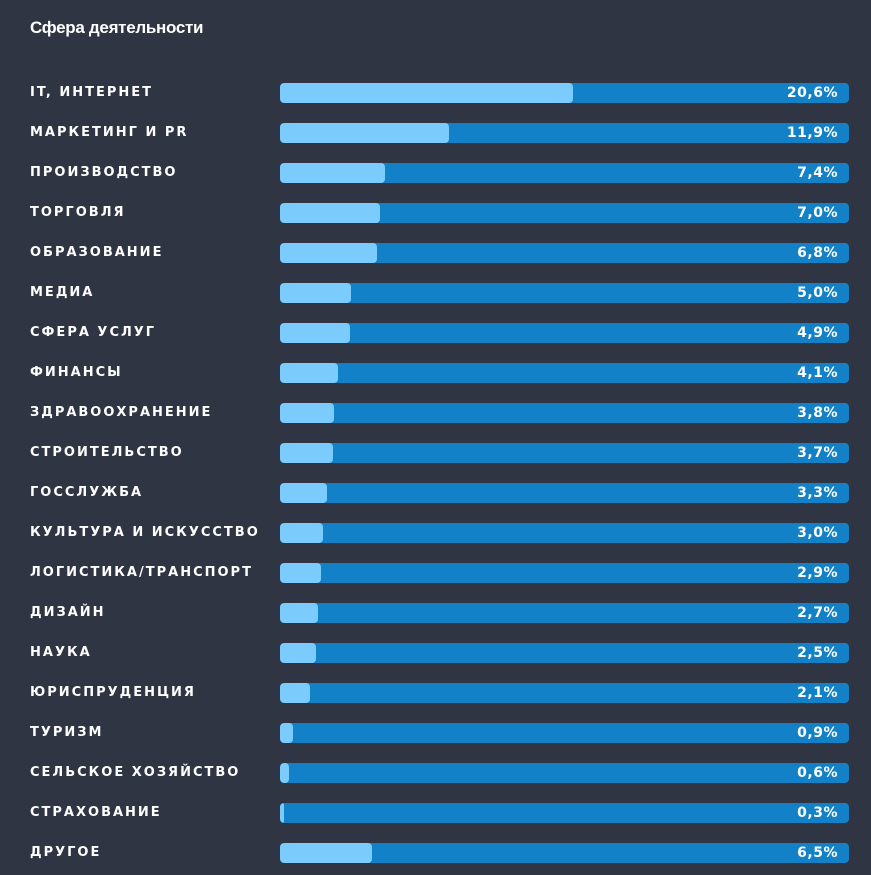  I want to click on bar-row: СФЕРА УСЛУГ 4,9%, so click(435, 333).